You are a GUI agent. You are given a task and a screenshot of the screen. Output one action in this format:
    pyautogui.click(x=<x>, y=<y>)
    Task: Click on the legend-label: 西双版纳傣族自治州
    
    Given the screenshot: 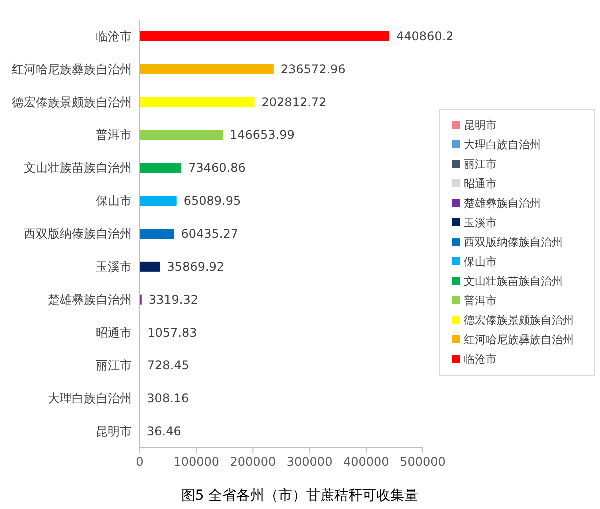 What is the action you would take?
    pyautogui.click(x=513, y=242)
    